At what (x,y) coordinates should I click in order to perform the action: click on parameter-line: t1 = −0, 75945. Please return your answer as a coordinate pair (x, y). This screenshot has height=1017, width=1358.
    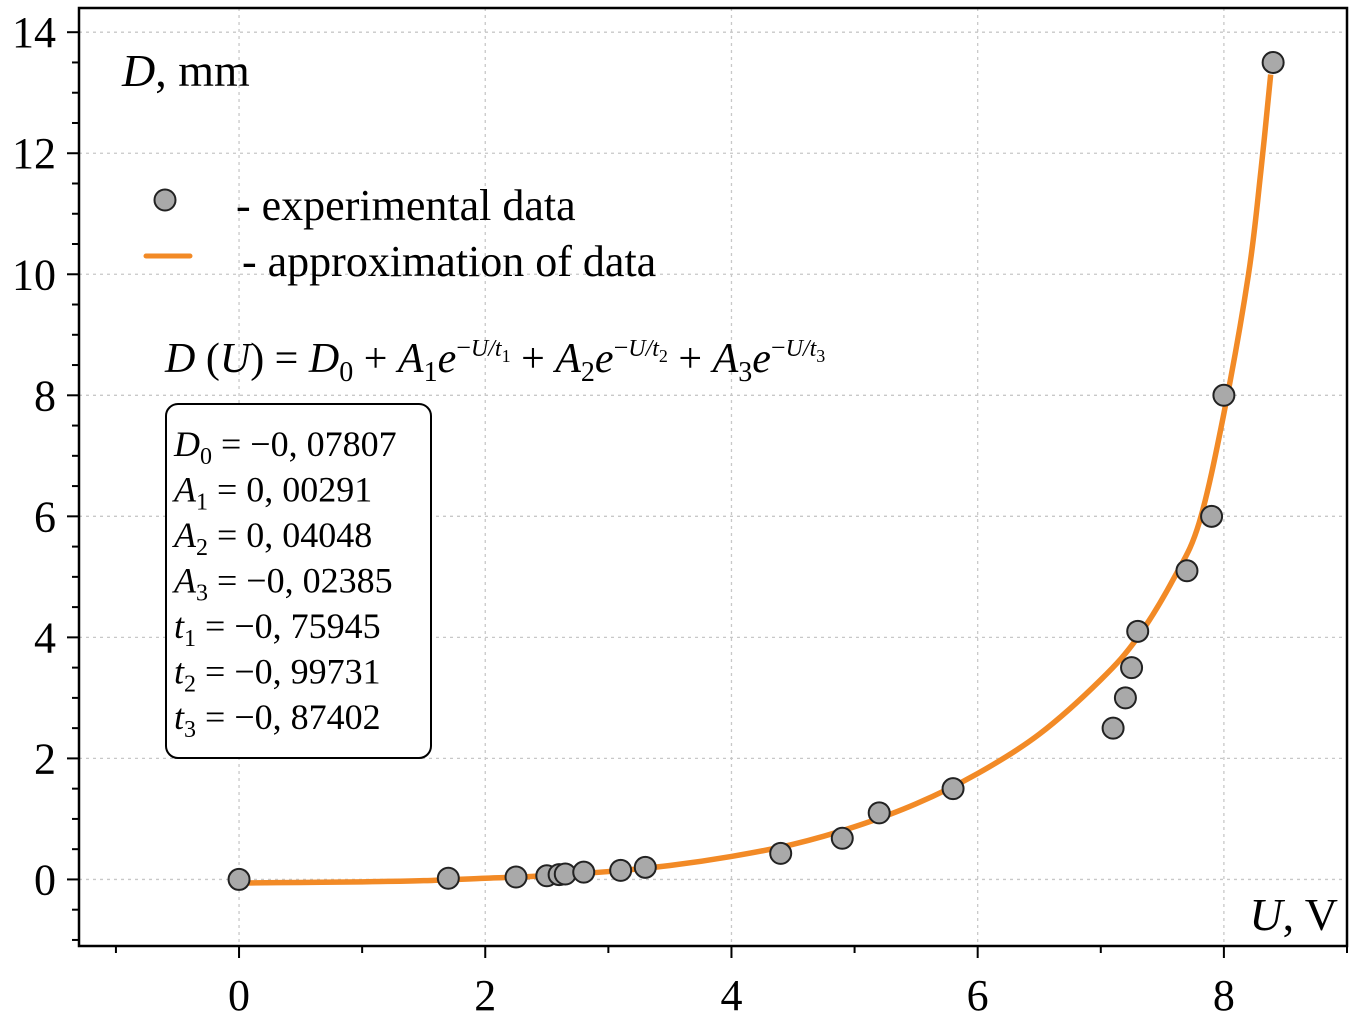
    Looking at the image, I should click on (277, 629).